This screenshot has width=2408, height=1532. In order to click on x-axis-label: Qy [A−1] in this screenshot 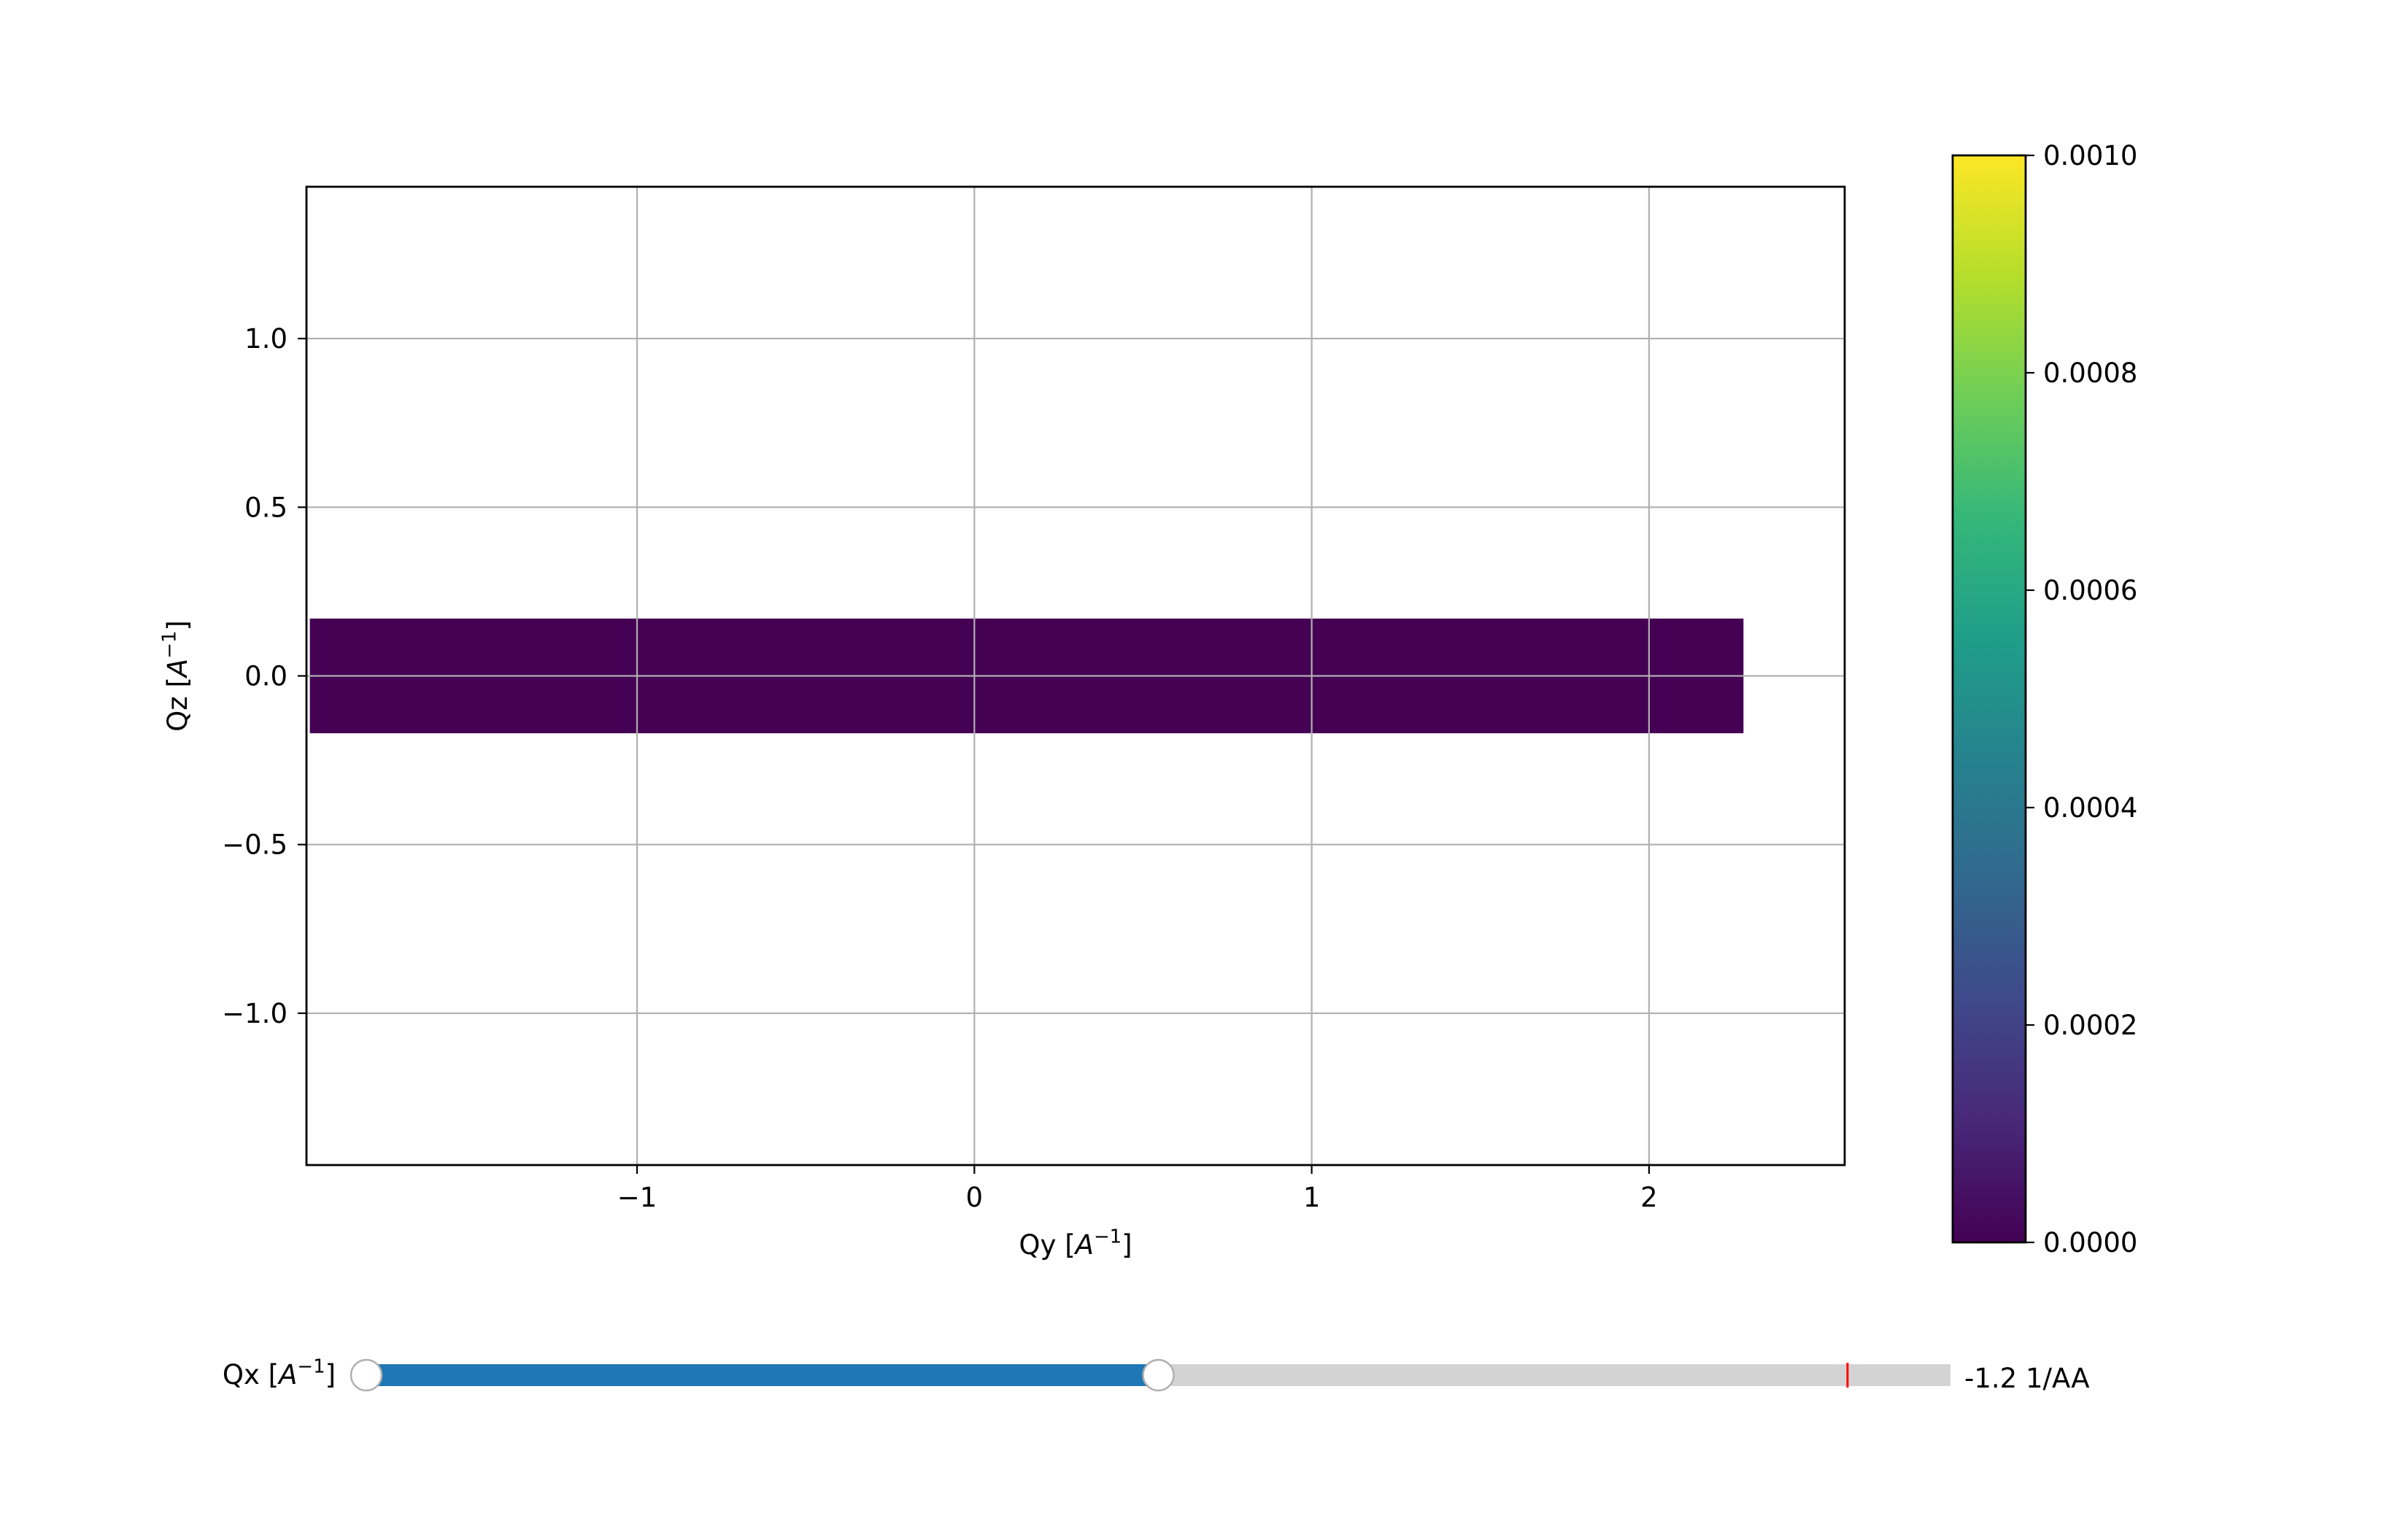, I will do `click(1075, 1244)`.